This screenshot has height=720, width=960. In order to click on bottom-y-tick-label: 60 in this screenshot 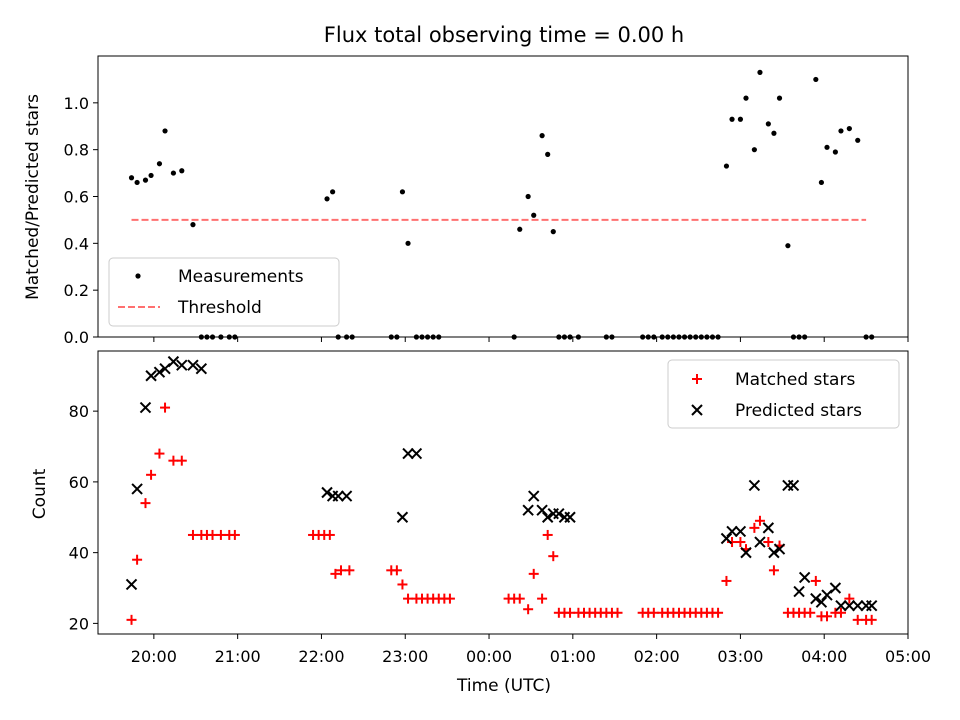, I will do `click(79, 482)`.